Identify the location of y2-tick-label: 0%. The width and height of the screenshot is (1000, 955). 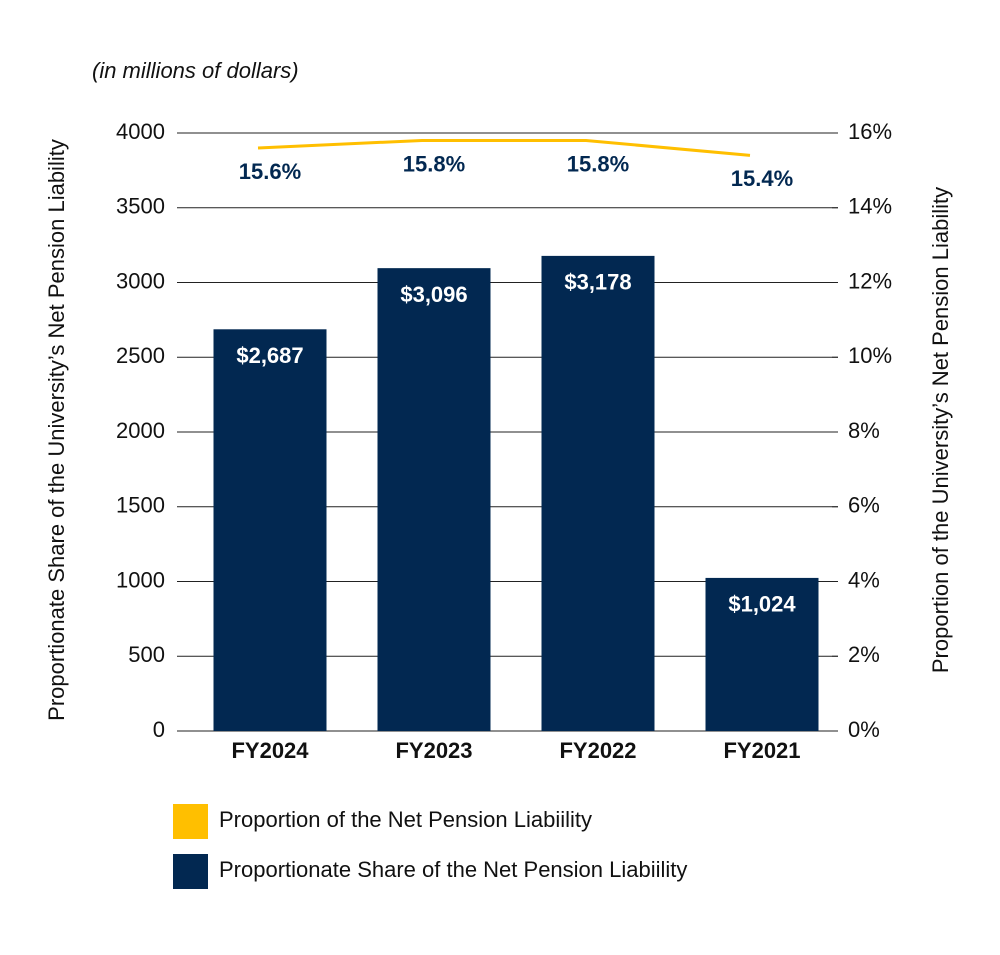
(864, 729).